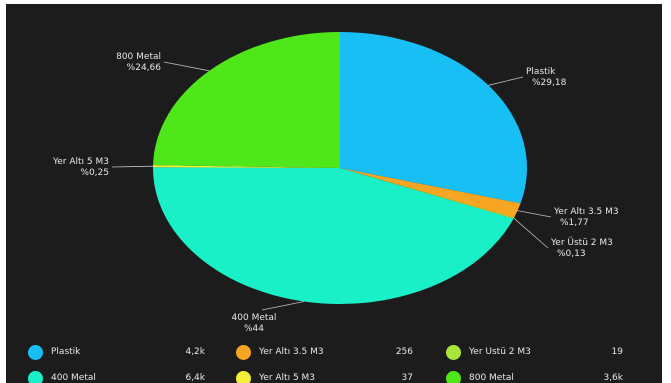 The width and height of the screenshot is (671, 383). What do you see at coordinates (549, 83) in the screenshot?
I see `slice-percent-0: %29,18` at bounding box center [549, 83].